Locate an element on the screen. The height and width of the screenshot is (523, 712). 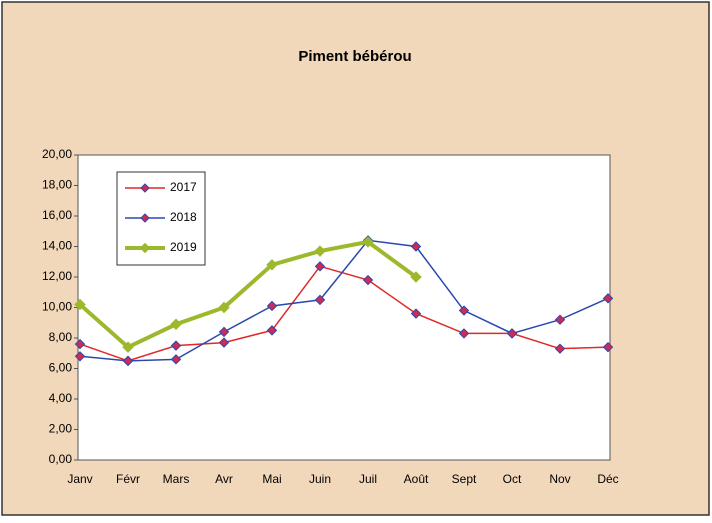
legend-label: 2018 is located at coordinates (183, 217).